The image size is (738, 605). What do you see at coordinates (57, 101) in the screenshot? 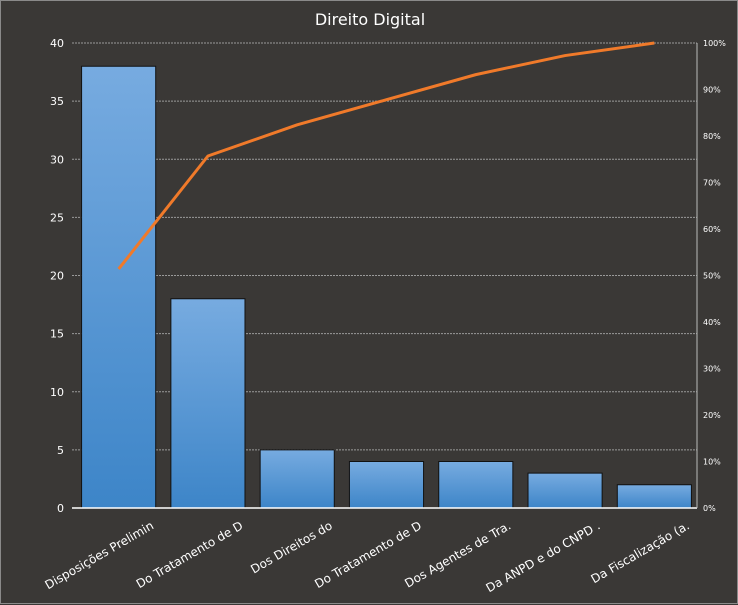
I see `y-tick-label: 35` at bounding box center [57, 101].